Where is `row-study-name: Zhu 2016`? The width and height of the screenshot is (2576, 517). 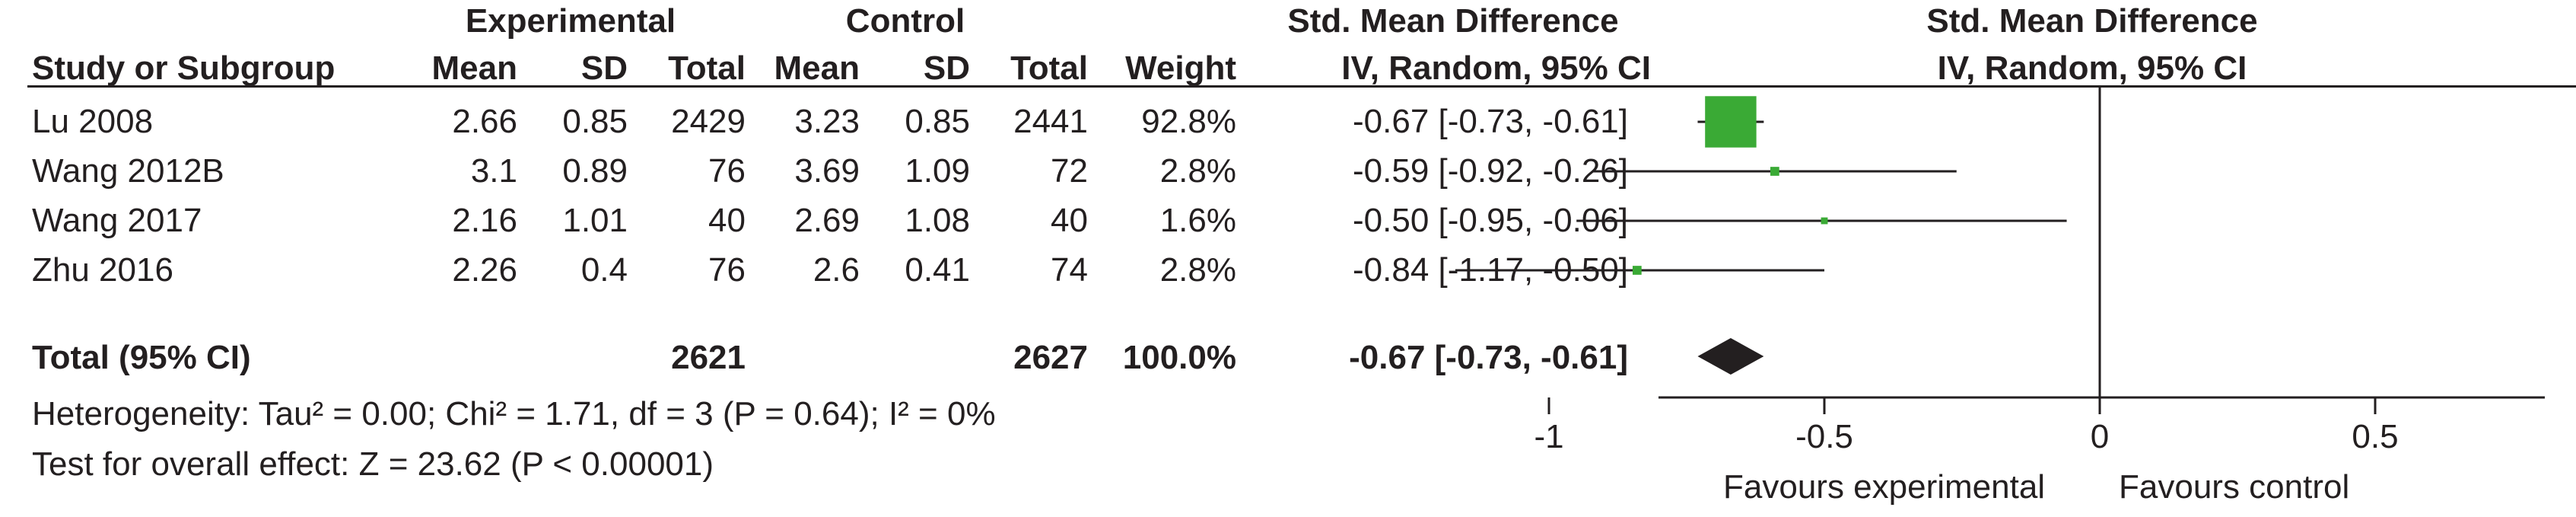 row-study-name: Zhu 2016 is located at coordinates (102, 270).